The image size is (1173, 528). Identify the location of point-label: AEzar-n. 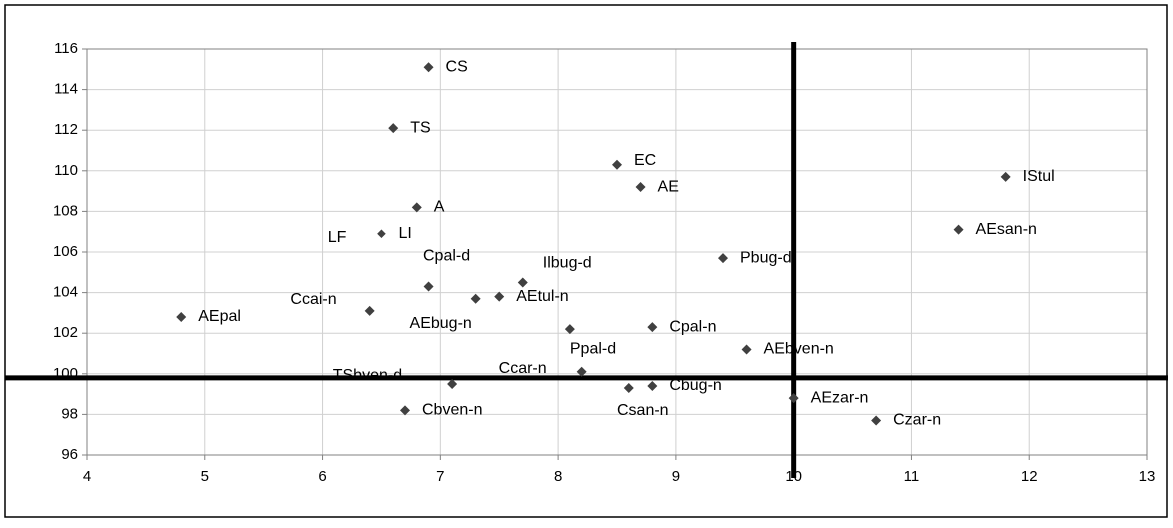
(840, 397).